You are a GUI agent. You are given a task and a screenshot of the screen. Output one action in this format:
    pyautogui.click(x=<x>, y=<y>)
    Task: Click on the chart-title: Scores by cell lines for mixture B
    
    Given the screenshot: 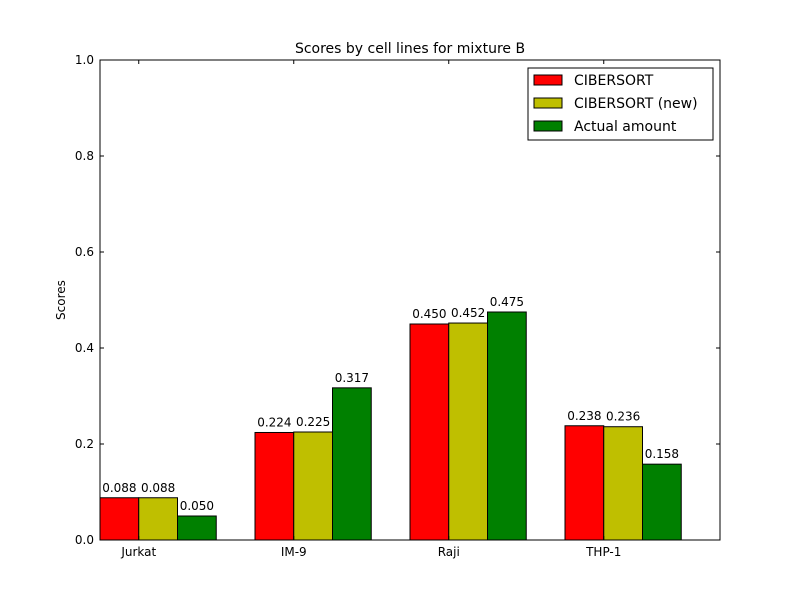 What is the action you would take?
    pyautogui.click(x=410, y=49)
    